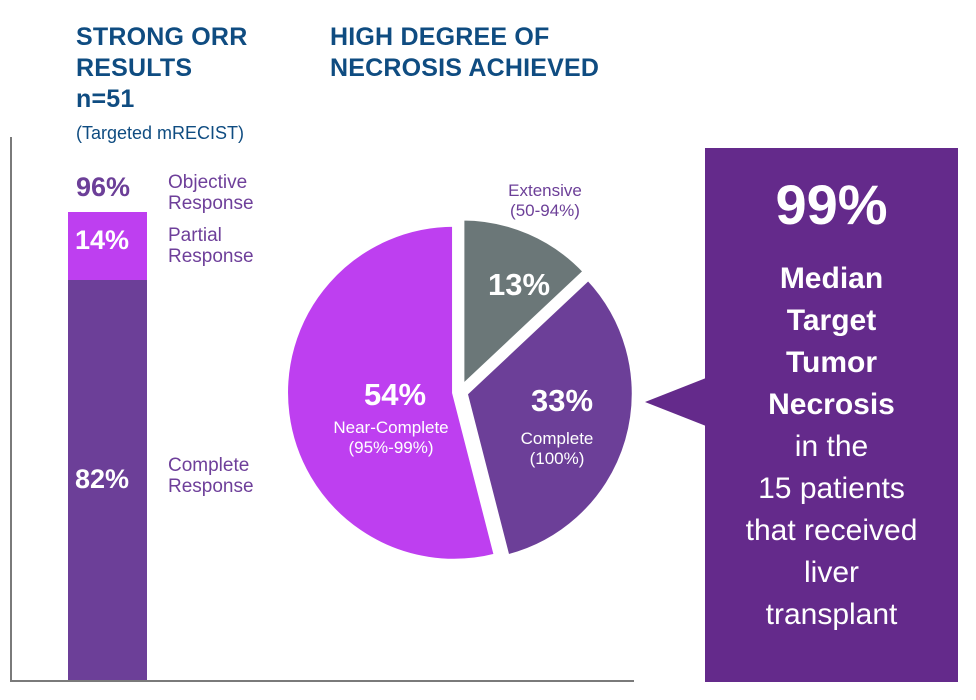 The image size is (976, 700). Describe the element at coordinates (464, 53) in the screenshot. I see `necrosis-title: HIGH DEGREE OF NECROSIS ACHIEVED` at that location.